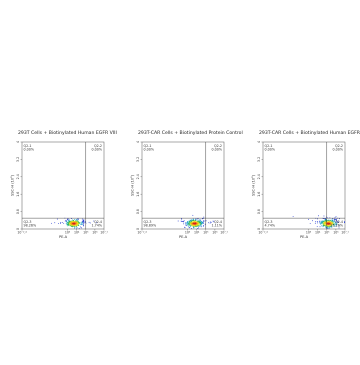 The height and width of the screenshot is (365, 360). Describe the element at coordinates (259, 229) in the screenshot. I see `y-tick-label: 0` at that location.